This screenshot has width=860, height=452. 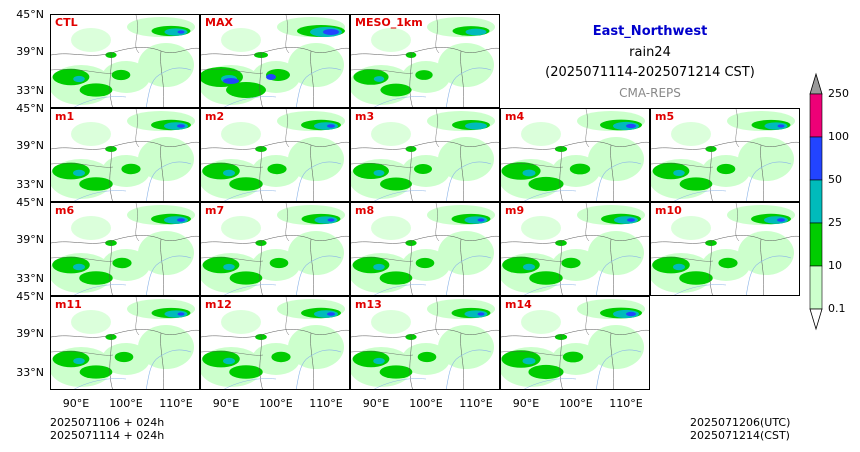 What do you see at coordinates (275, 155) in the screenshot?
I see `panel-m2: m2` at bounding box center [275, 155].